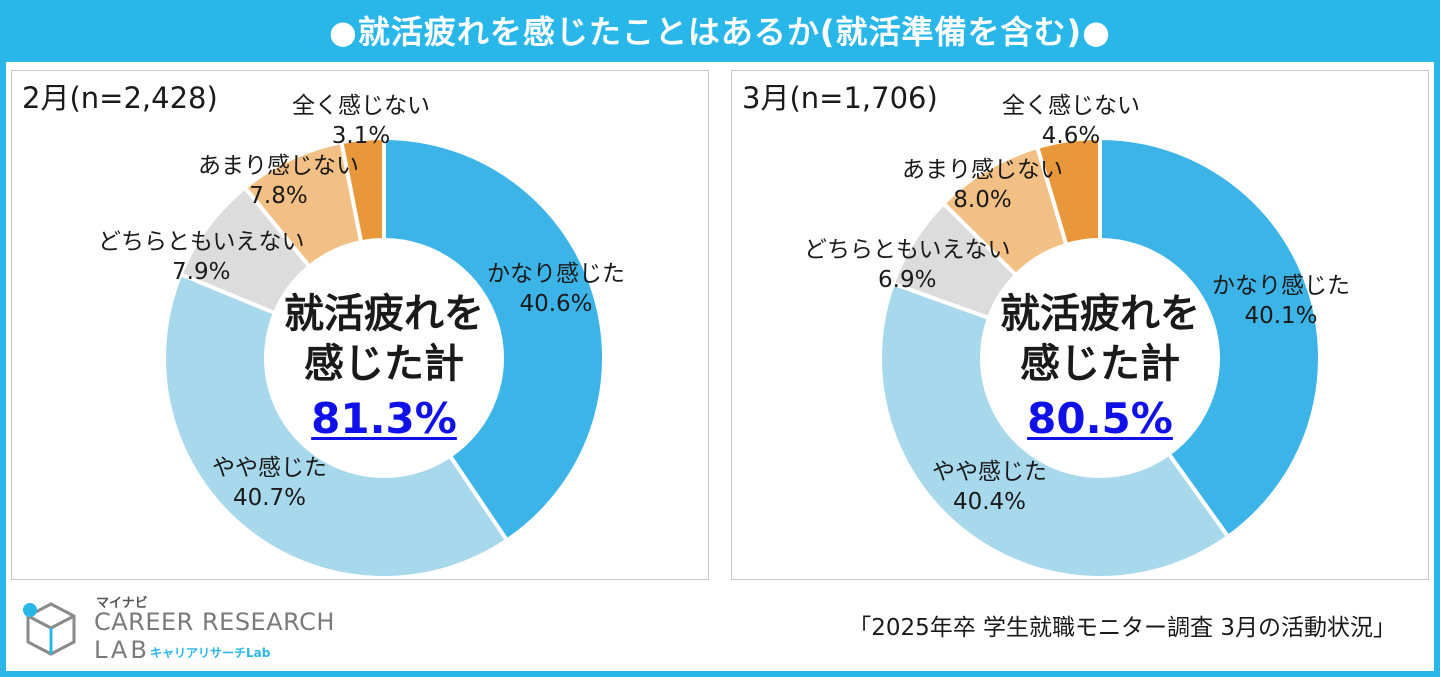 The height and width of the screenshot is (677, 1440). I want to click on slice-value: 4.6%, so click(1071, 136).